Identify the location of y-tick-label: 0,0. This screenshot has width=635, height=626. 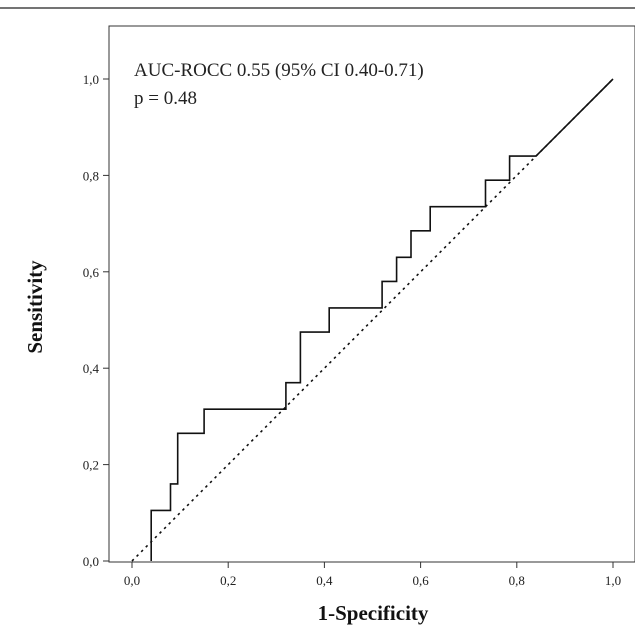
(91, 561).